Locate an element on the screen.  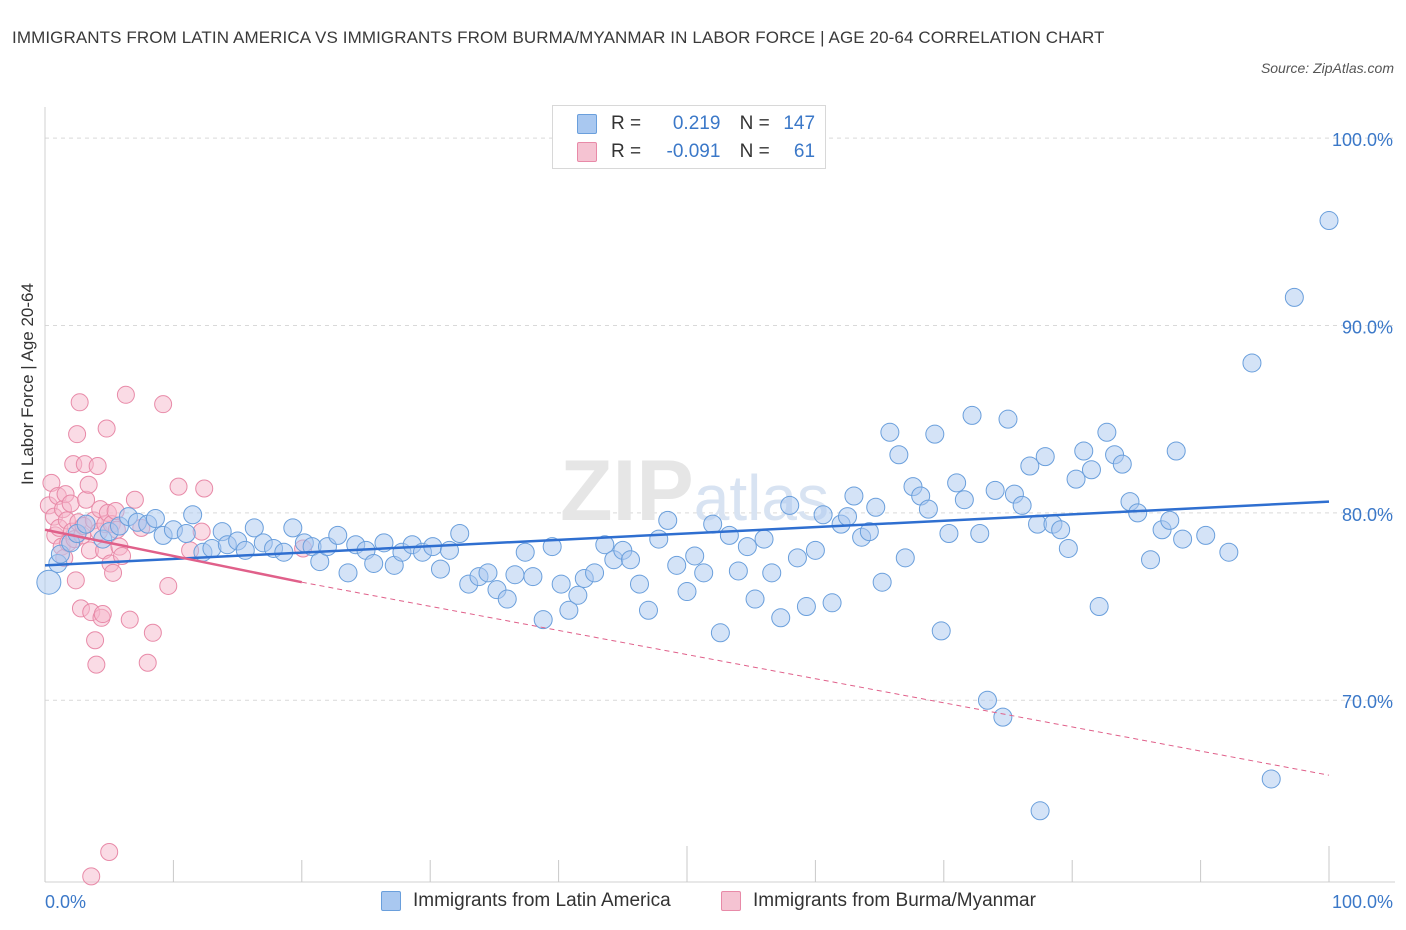
legend-item-latin-america: Immigrants from Latin America is located at coordinates (526, 901).